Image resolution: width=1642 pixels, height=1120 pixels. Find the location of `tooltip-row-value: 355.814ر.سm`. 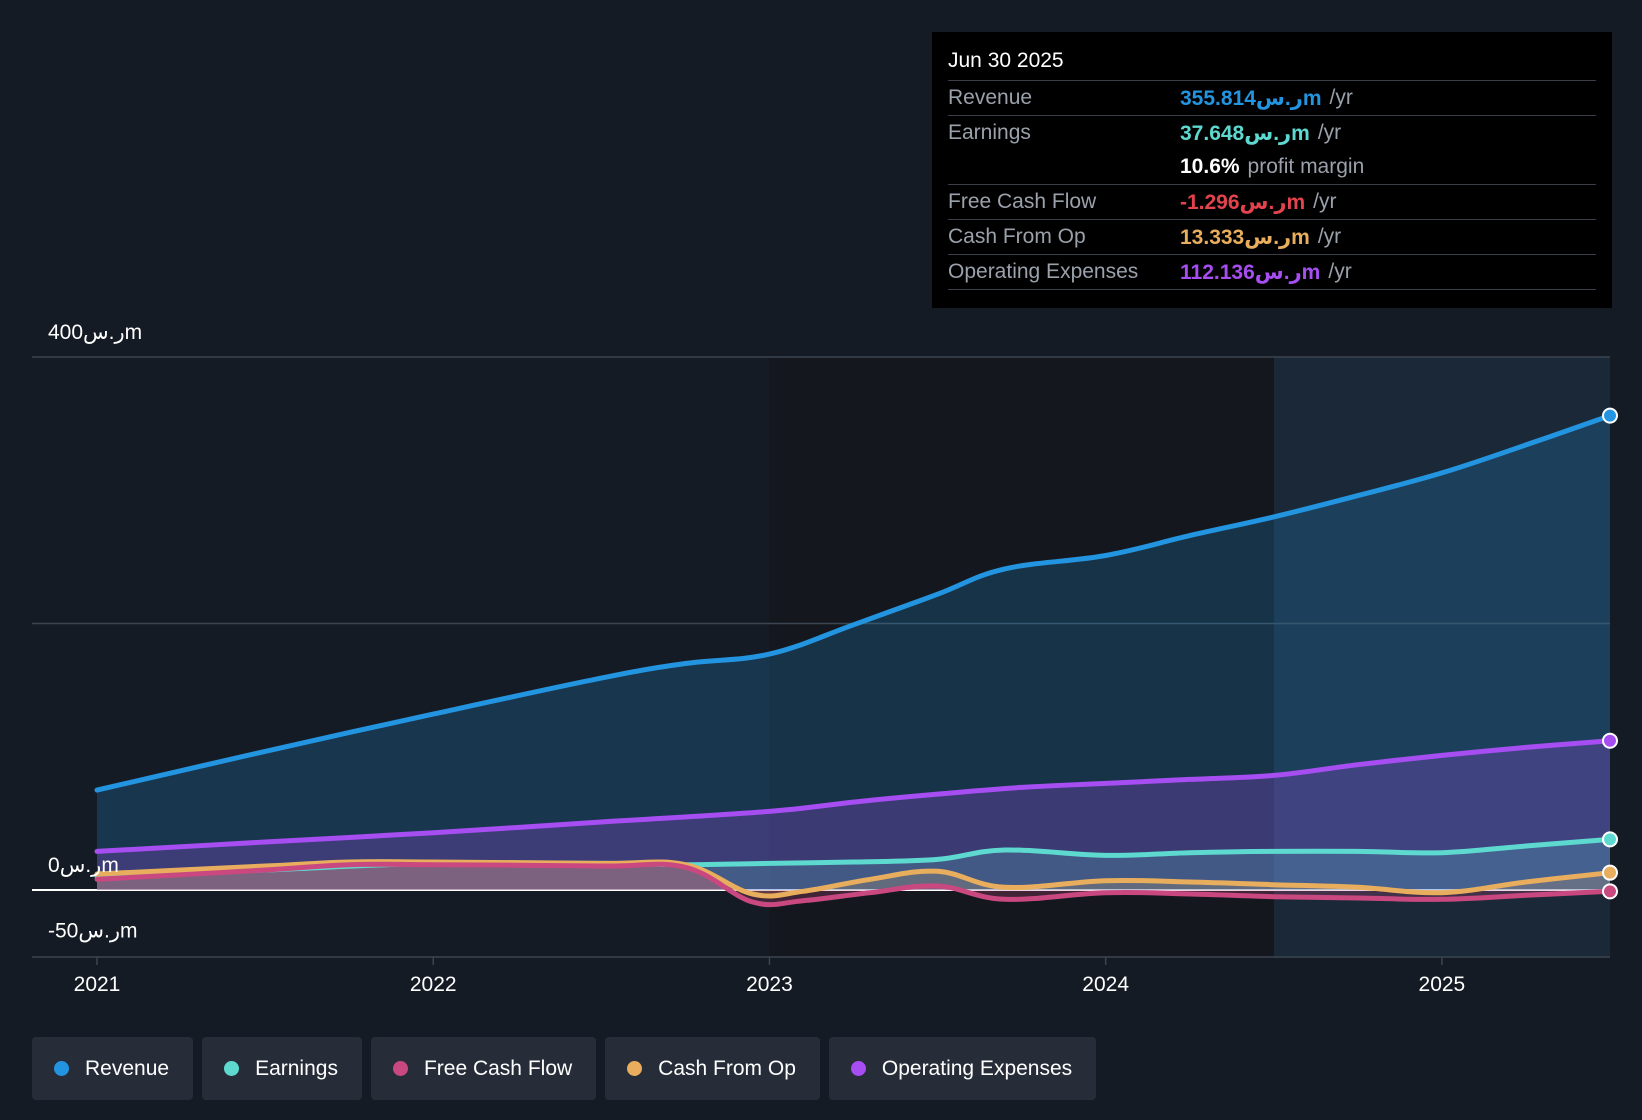

tooltip-row-value: 355.814ر.سm is located at coordinates (1251, 98).